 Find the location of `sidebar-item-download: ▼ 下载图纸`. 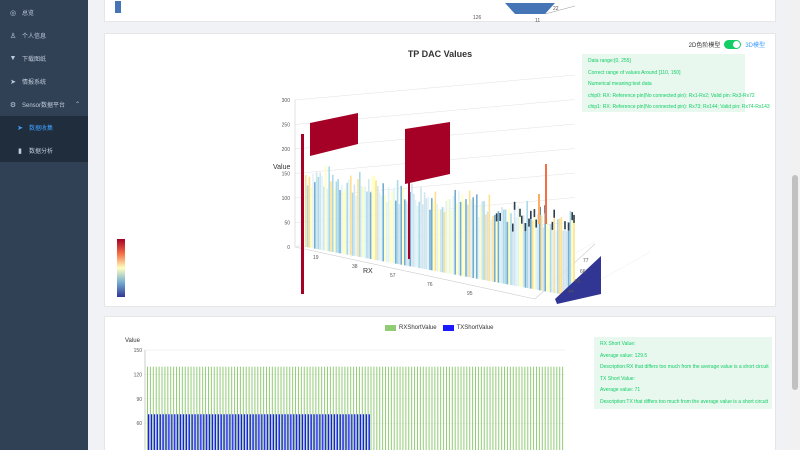

sidebar-item-download: ▼ 下载图纸 is located at coordinates (44, 58).